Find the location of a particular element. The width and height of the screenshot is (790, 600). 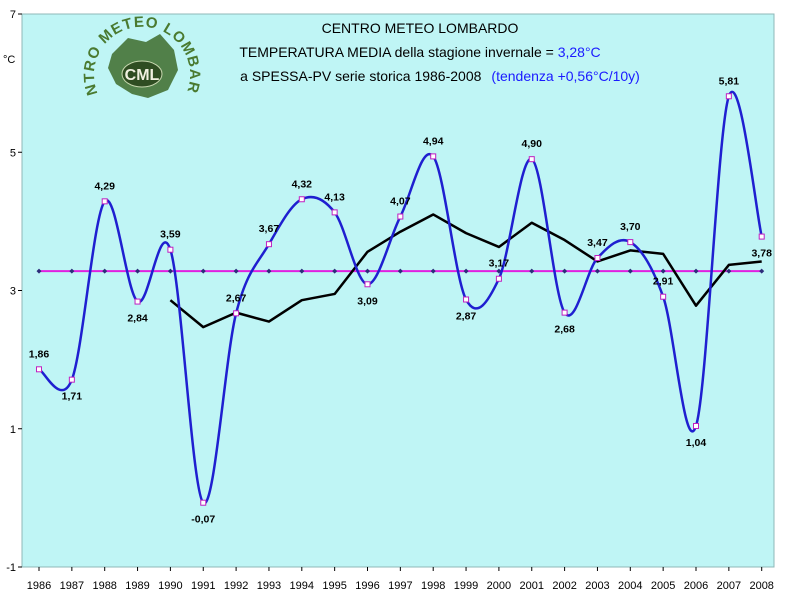

chart-title-line1: CENTRO METEO LOMBARDO is located at coordinates (420, 28).